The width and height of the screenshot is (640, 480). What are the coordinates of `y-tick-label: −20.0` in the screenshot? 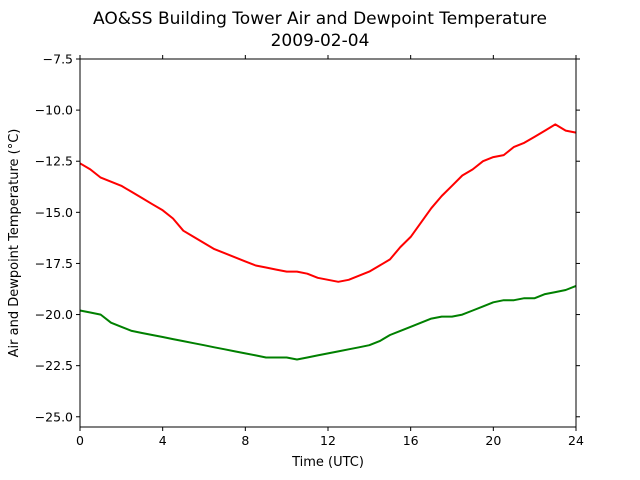 It's located at (54, 314).